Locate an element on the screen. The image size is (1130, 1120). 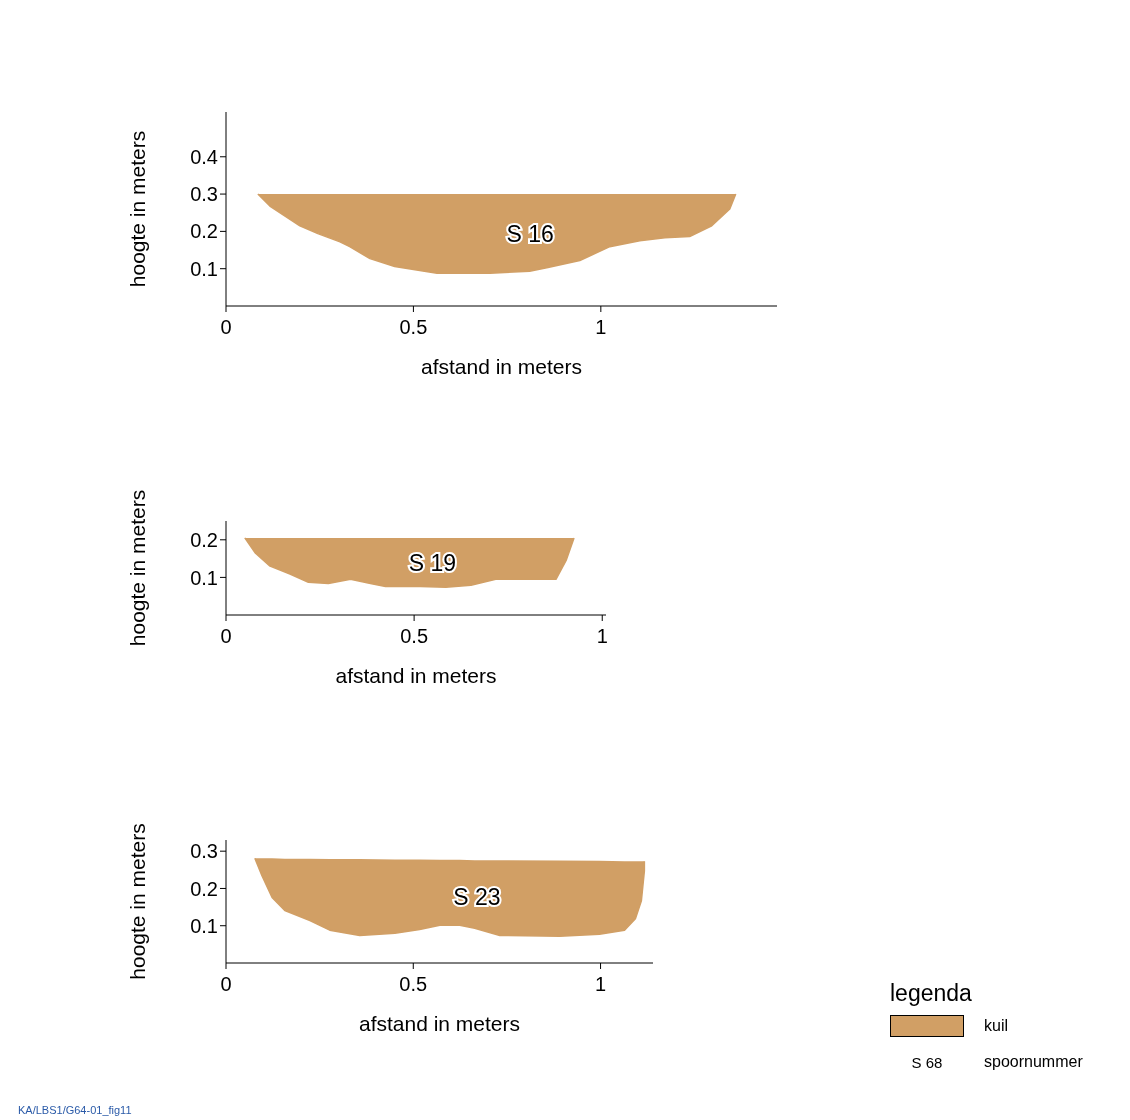
annotation: S 16 is located at coordinates (530, 233).